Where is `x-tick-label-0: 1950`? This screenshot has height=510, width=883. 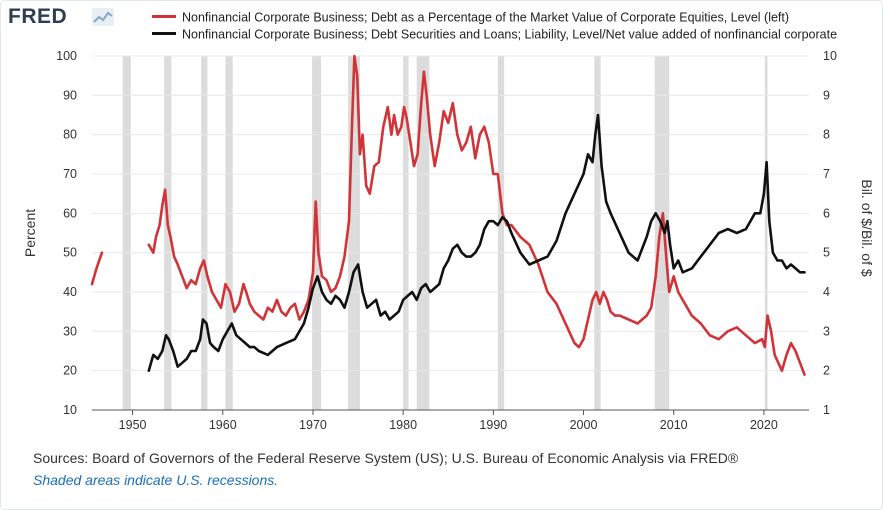 x-tick-label-0: 1950 is located at coordinates (133, 425).